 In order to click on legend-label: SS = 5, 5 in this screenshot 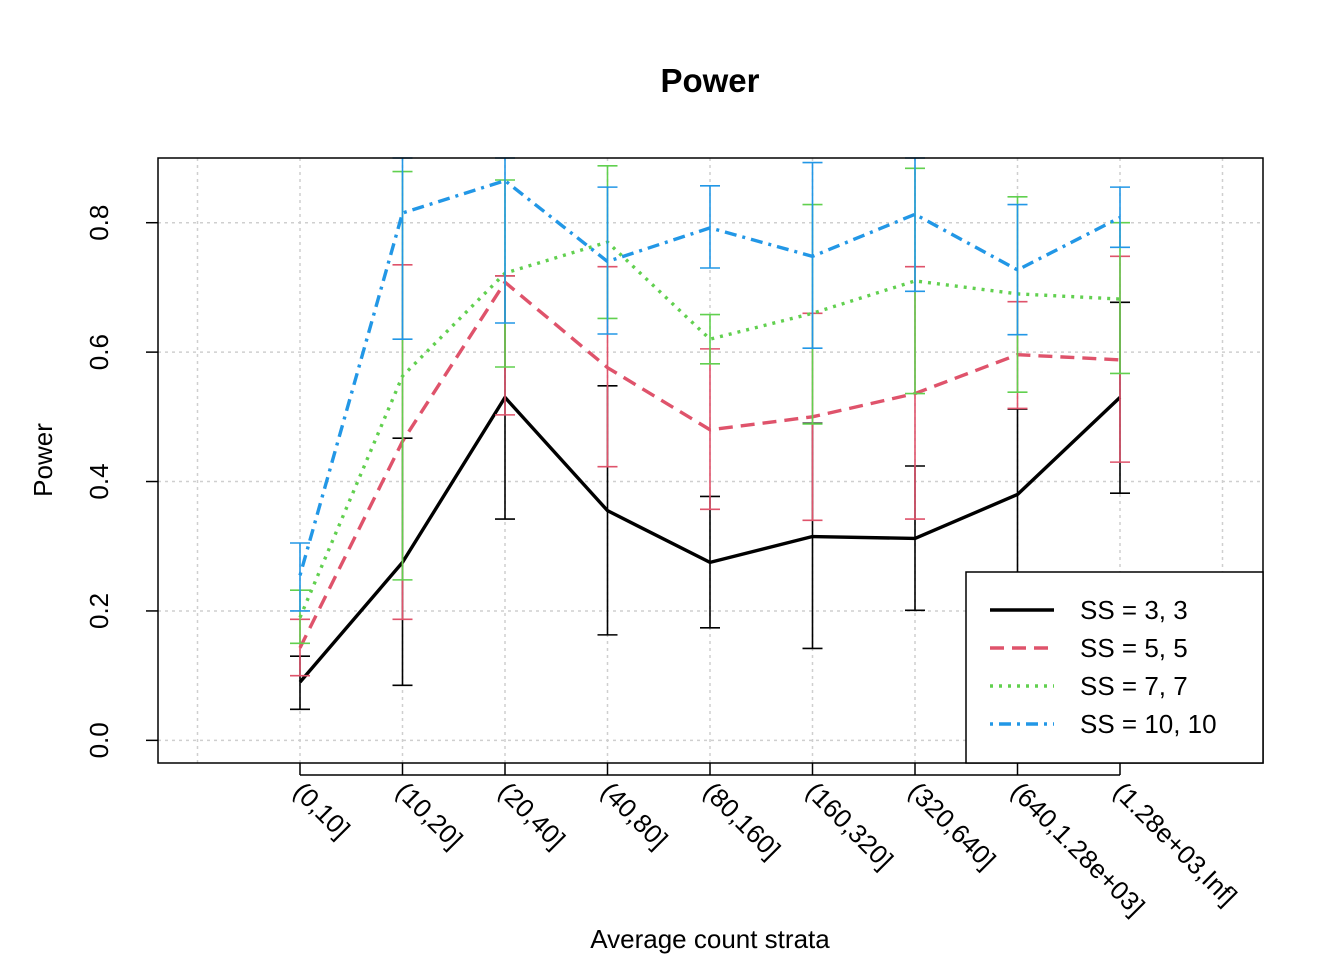, I will do `click(1134, 648)`.